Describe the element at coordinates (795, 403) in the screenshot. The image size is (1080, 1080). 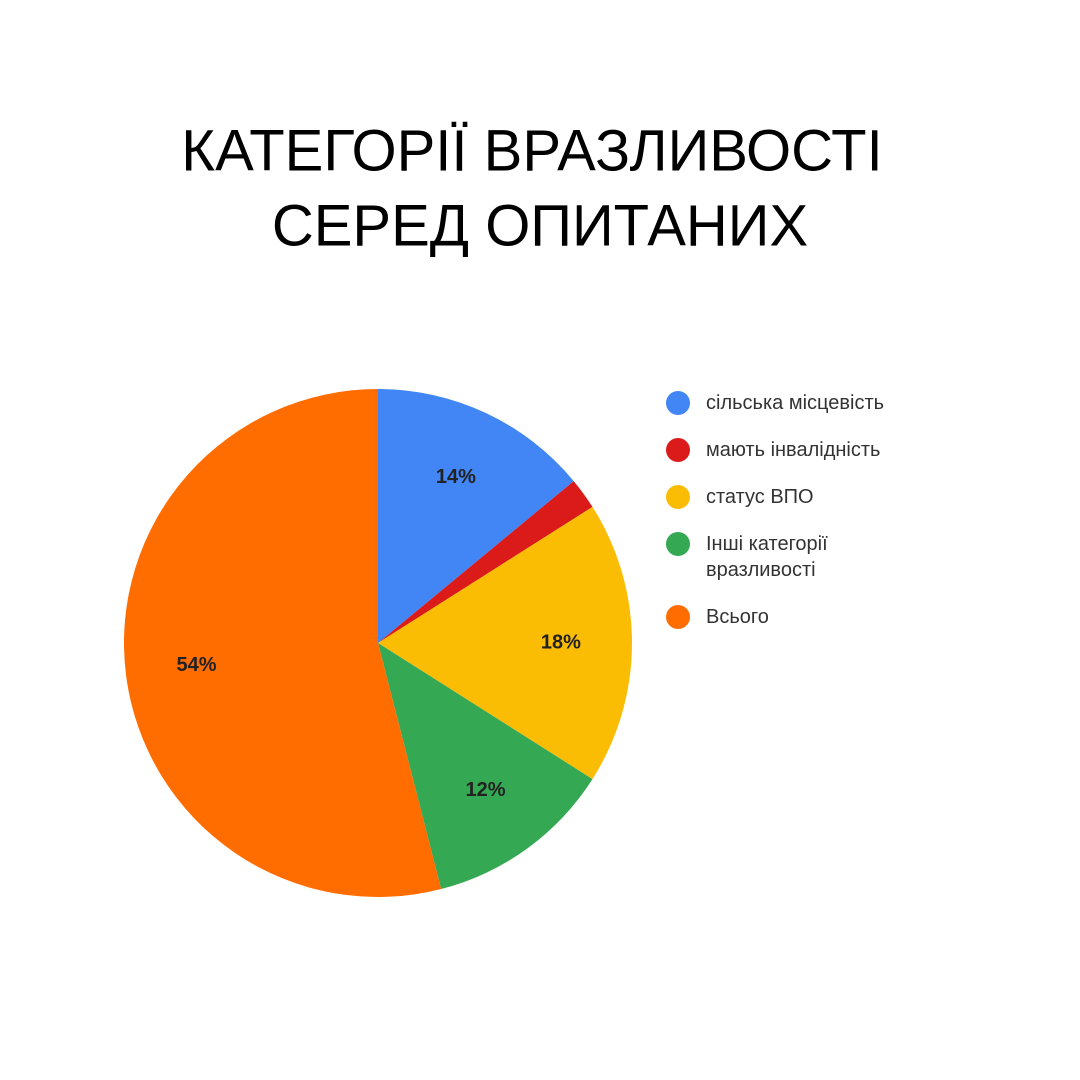
I see `legend-label: сільська місцевість` at that location.